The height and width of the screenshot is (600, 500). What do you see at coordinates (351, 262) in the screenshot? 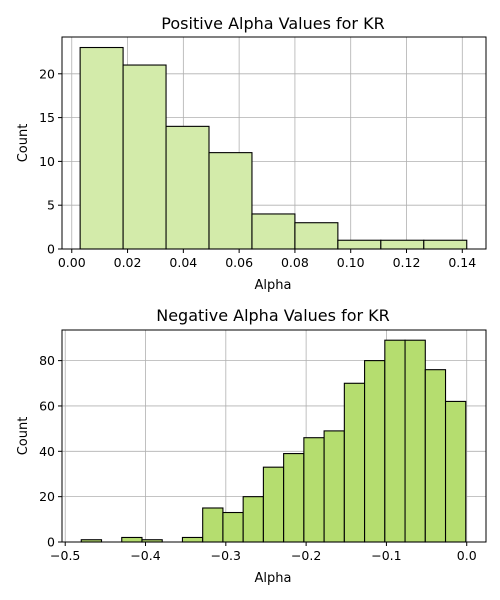
I see `x-tick-label: 0.10` at bounding box center [351, 262].